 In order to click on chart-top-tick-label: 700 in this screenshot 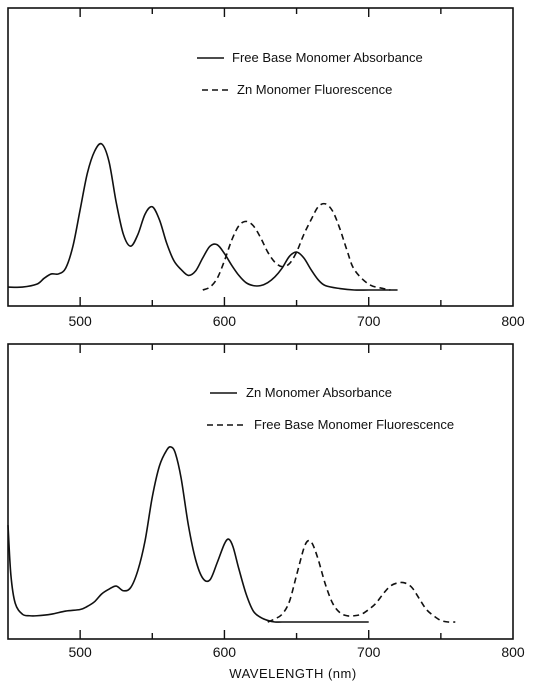, I will do `click(369, 321)`.